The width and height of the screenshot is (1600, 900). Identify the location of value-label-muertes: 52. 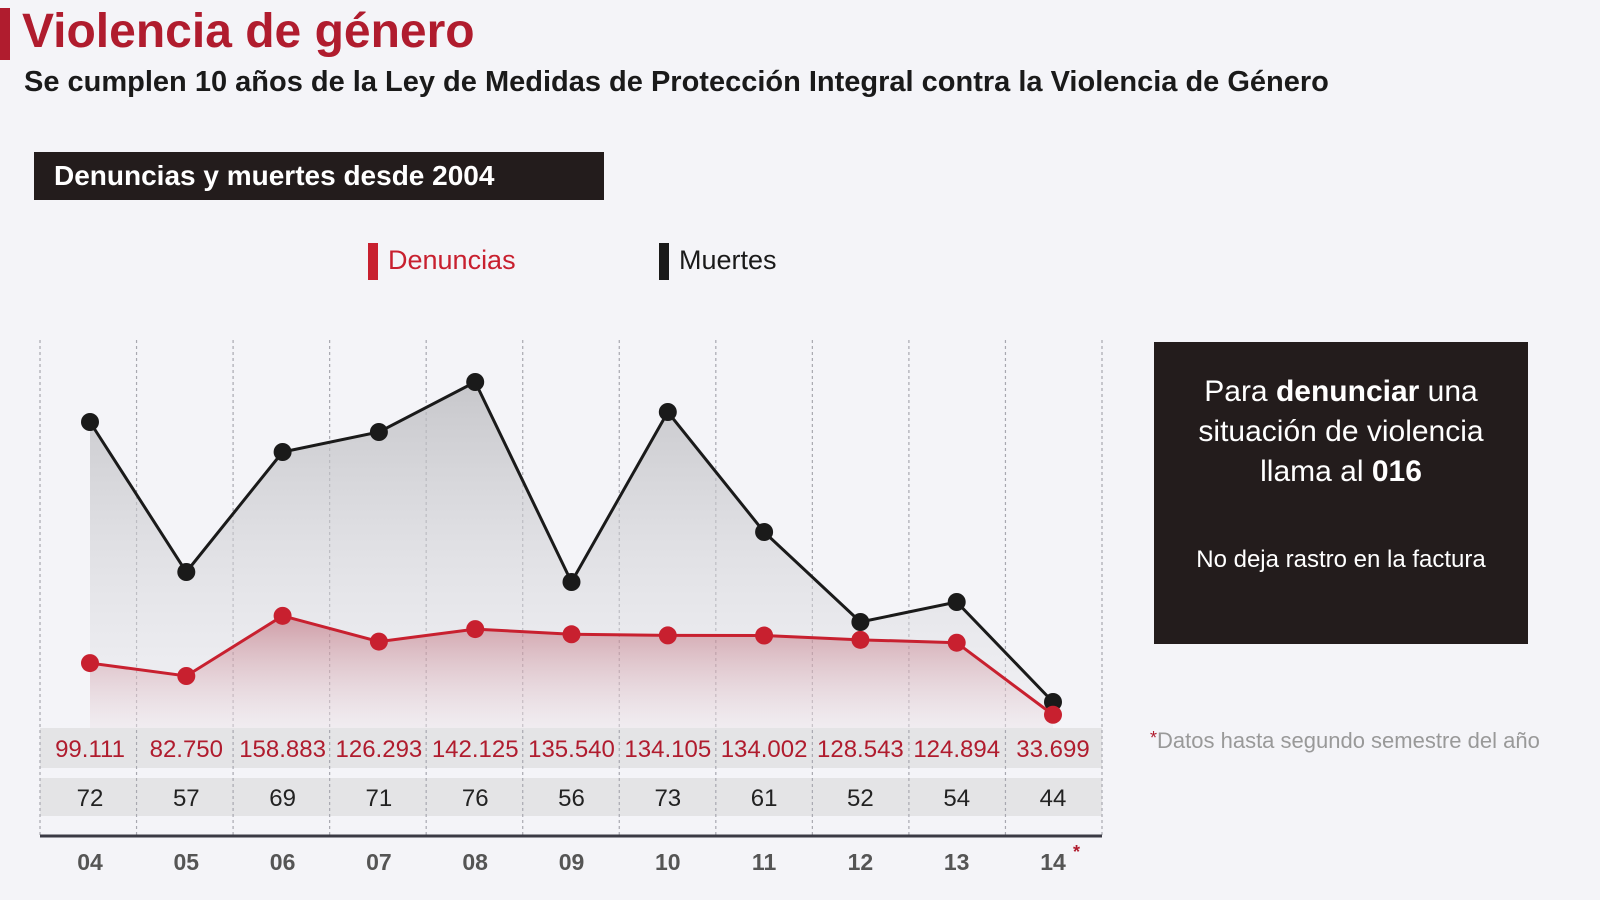
(860, 798).